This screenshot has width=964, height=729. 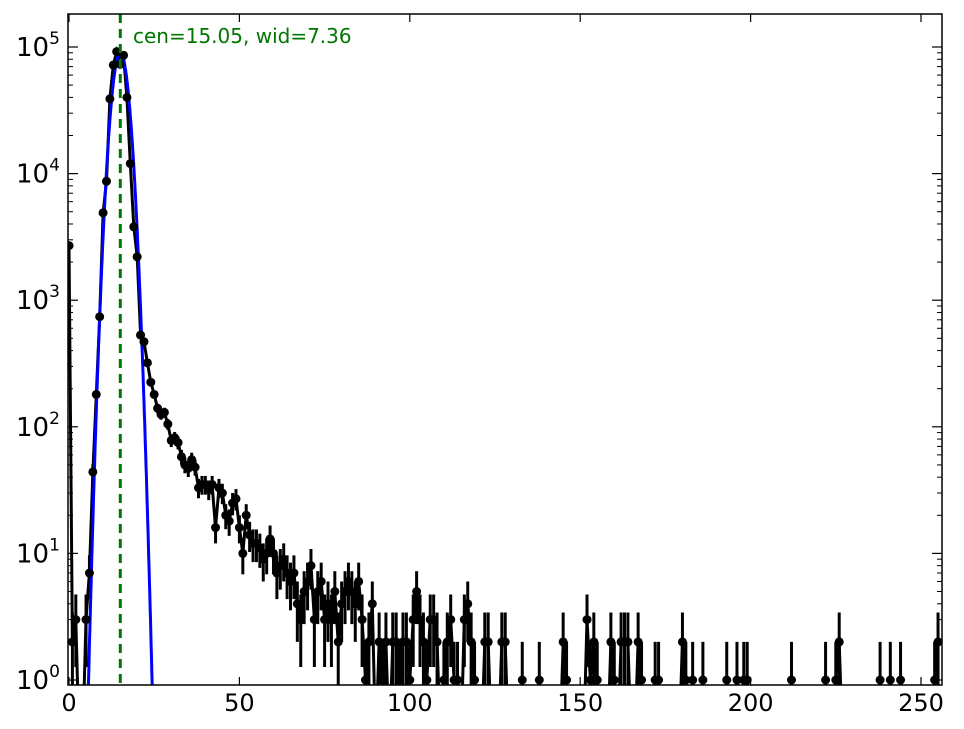 What do you see at coordinates (120, 368) in the screenshot?
I see `fit-curve` at bounding box center [120, 368].